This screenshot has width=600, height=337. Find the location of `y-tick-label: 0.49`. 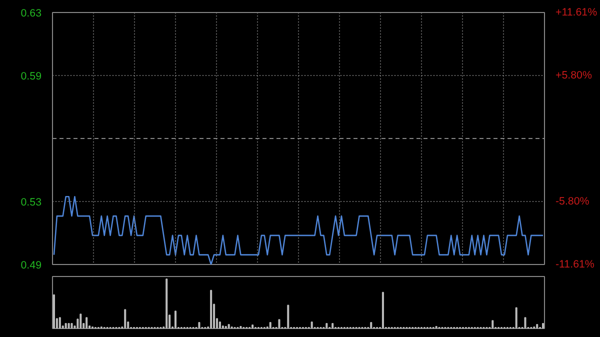

y-tick-label: 0.49 is located at coordinates (31, 266).